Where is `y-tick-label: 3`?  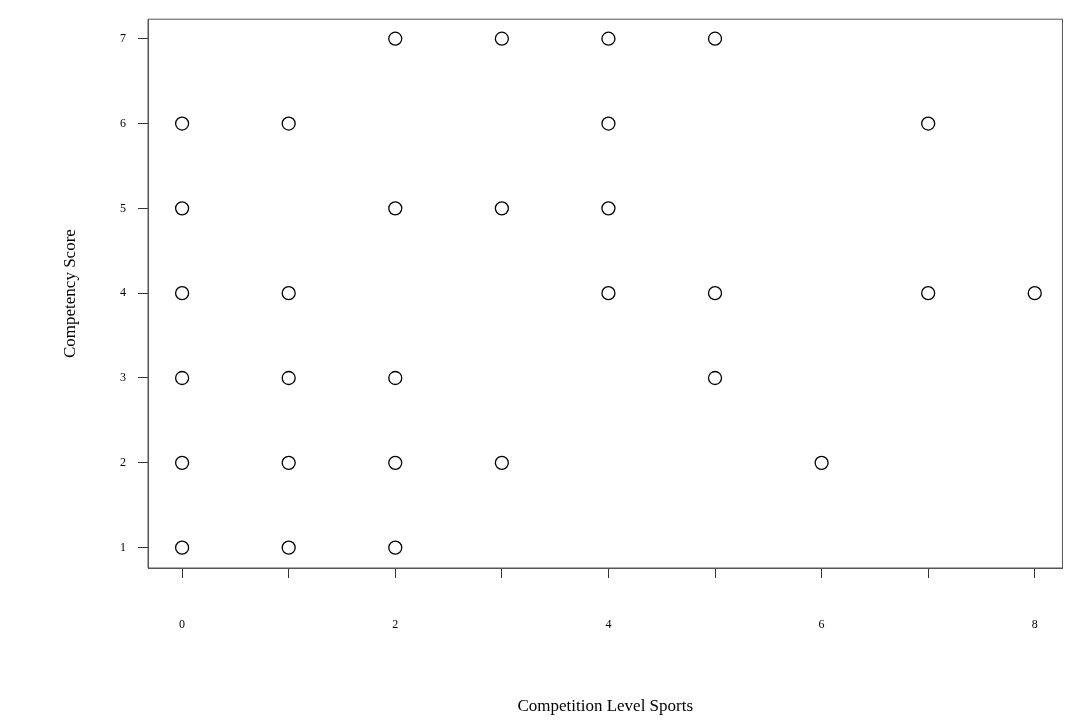
y-tick-label: 3 is located at coordinates (123, 377).